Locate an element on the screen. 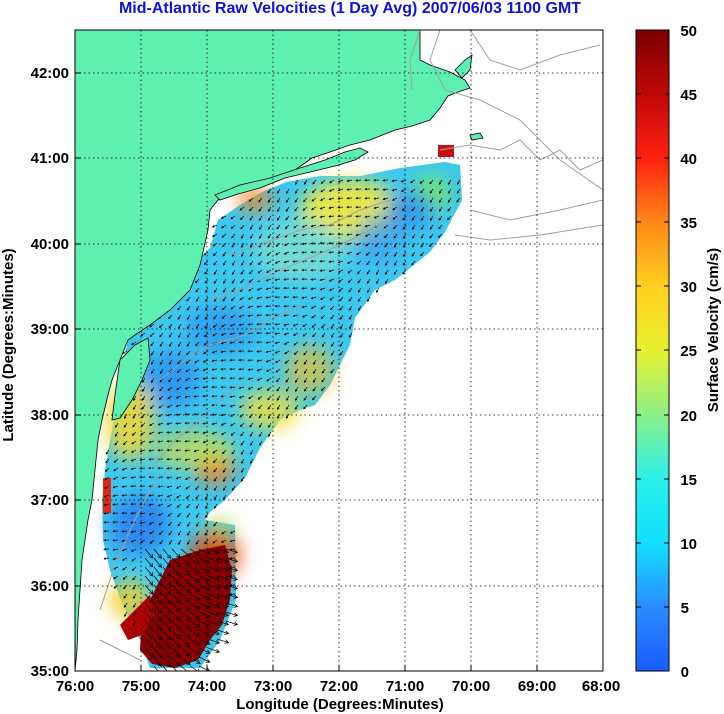  y-tick-label: 37:00 is located at coordinates (50, 500).